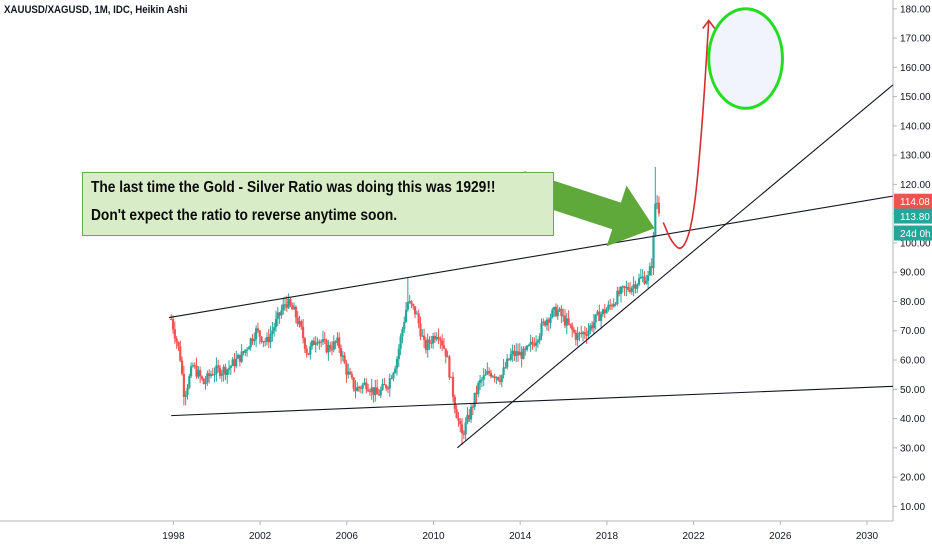 The height and width of the screenshot is (550, 932). What do you see at coordinates (915, 97) in the screenshot?
I see `y-tick-label: 150.00` at bounding box center [915, 97].